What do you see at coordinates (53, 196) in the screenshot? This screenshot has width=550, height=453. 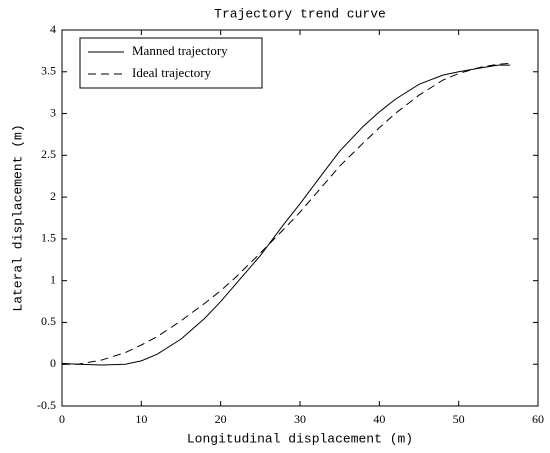 I see `y-tick-label: 2` at bounding box center [53, 196].